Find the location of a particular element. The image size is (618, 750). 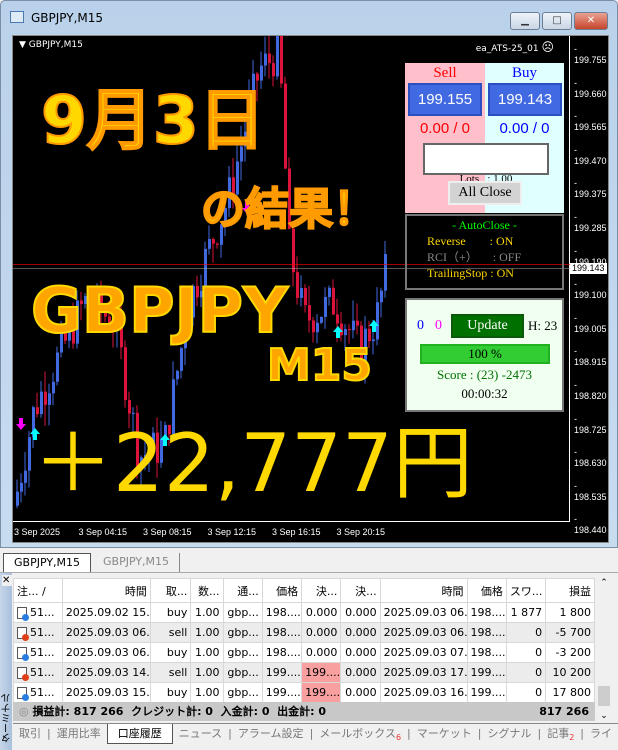

cell: 17 800 is located at coordinates (570, 692).